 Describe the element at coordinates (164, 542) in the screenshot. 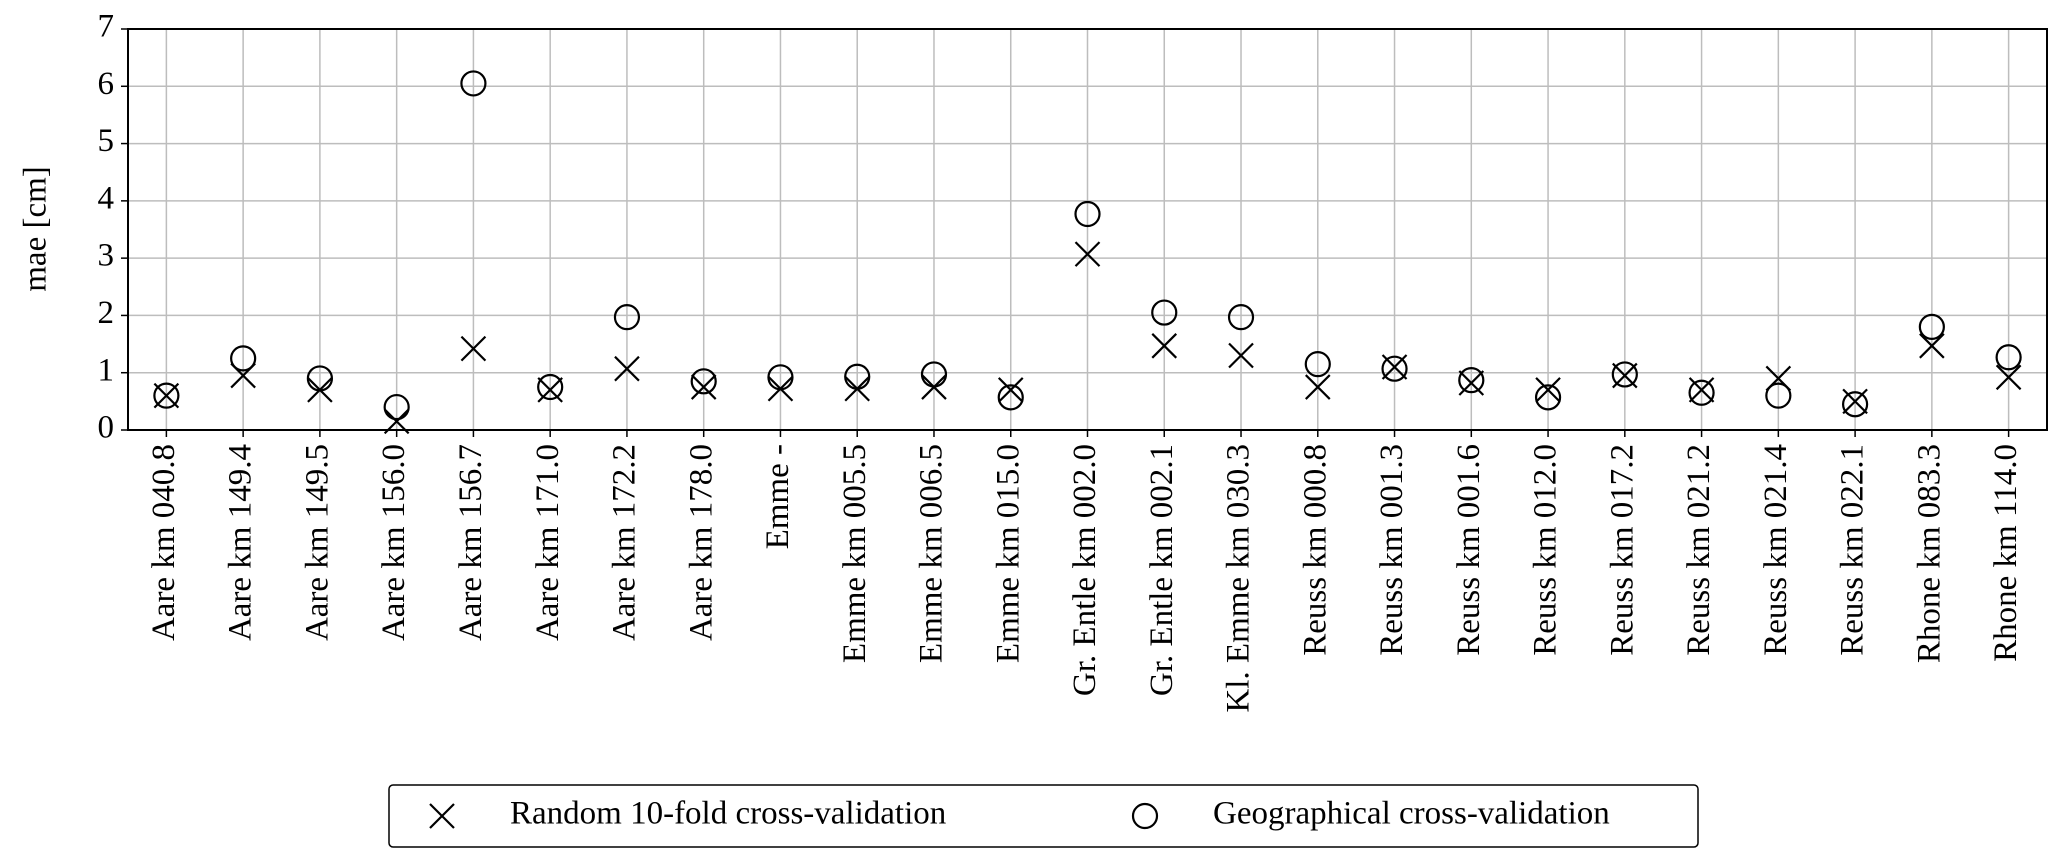

I see `x-tick-label: Aare km 040.8` at that location.